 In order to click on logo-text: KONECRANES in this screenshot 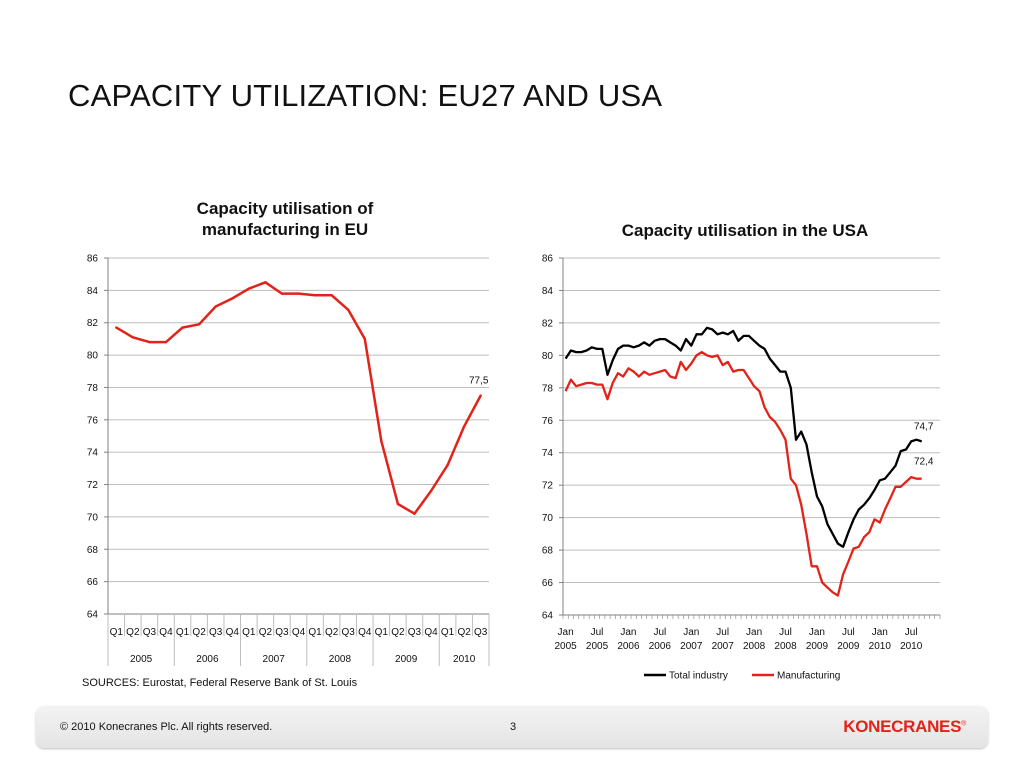, I will do `click(902, 726)`.